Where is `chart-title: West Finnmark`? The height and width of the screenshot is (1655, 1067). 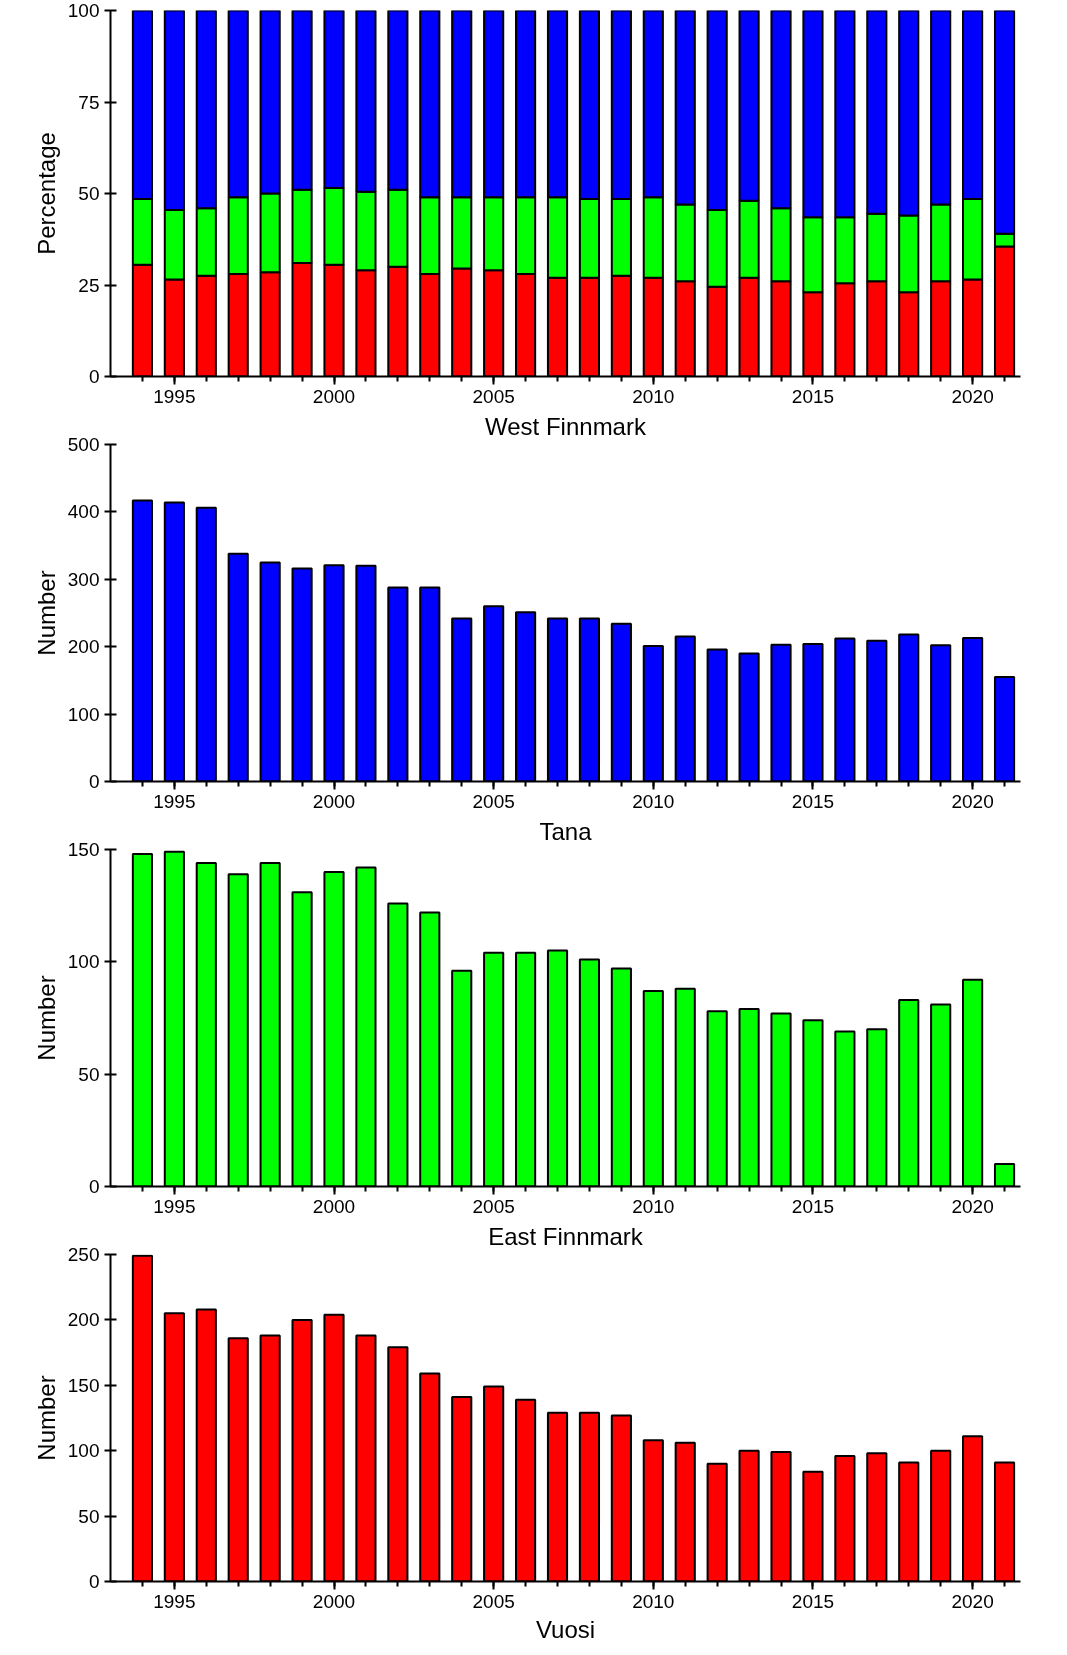
chart-title: West Finnmark is located at coordinates (566, 426).